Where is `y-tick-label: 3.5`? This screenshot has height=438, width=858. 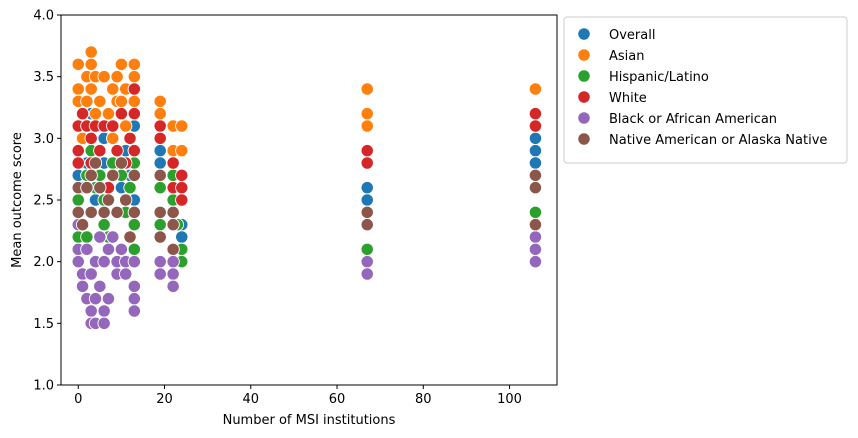
y-tick-label: 3.5 is located at coordinates (43, 77).